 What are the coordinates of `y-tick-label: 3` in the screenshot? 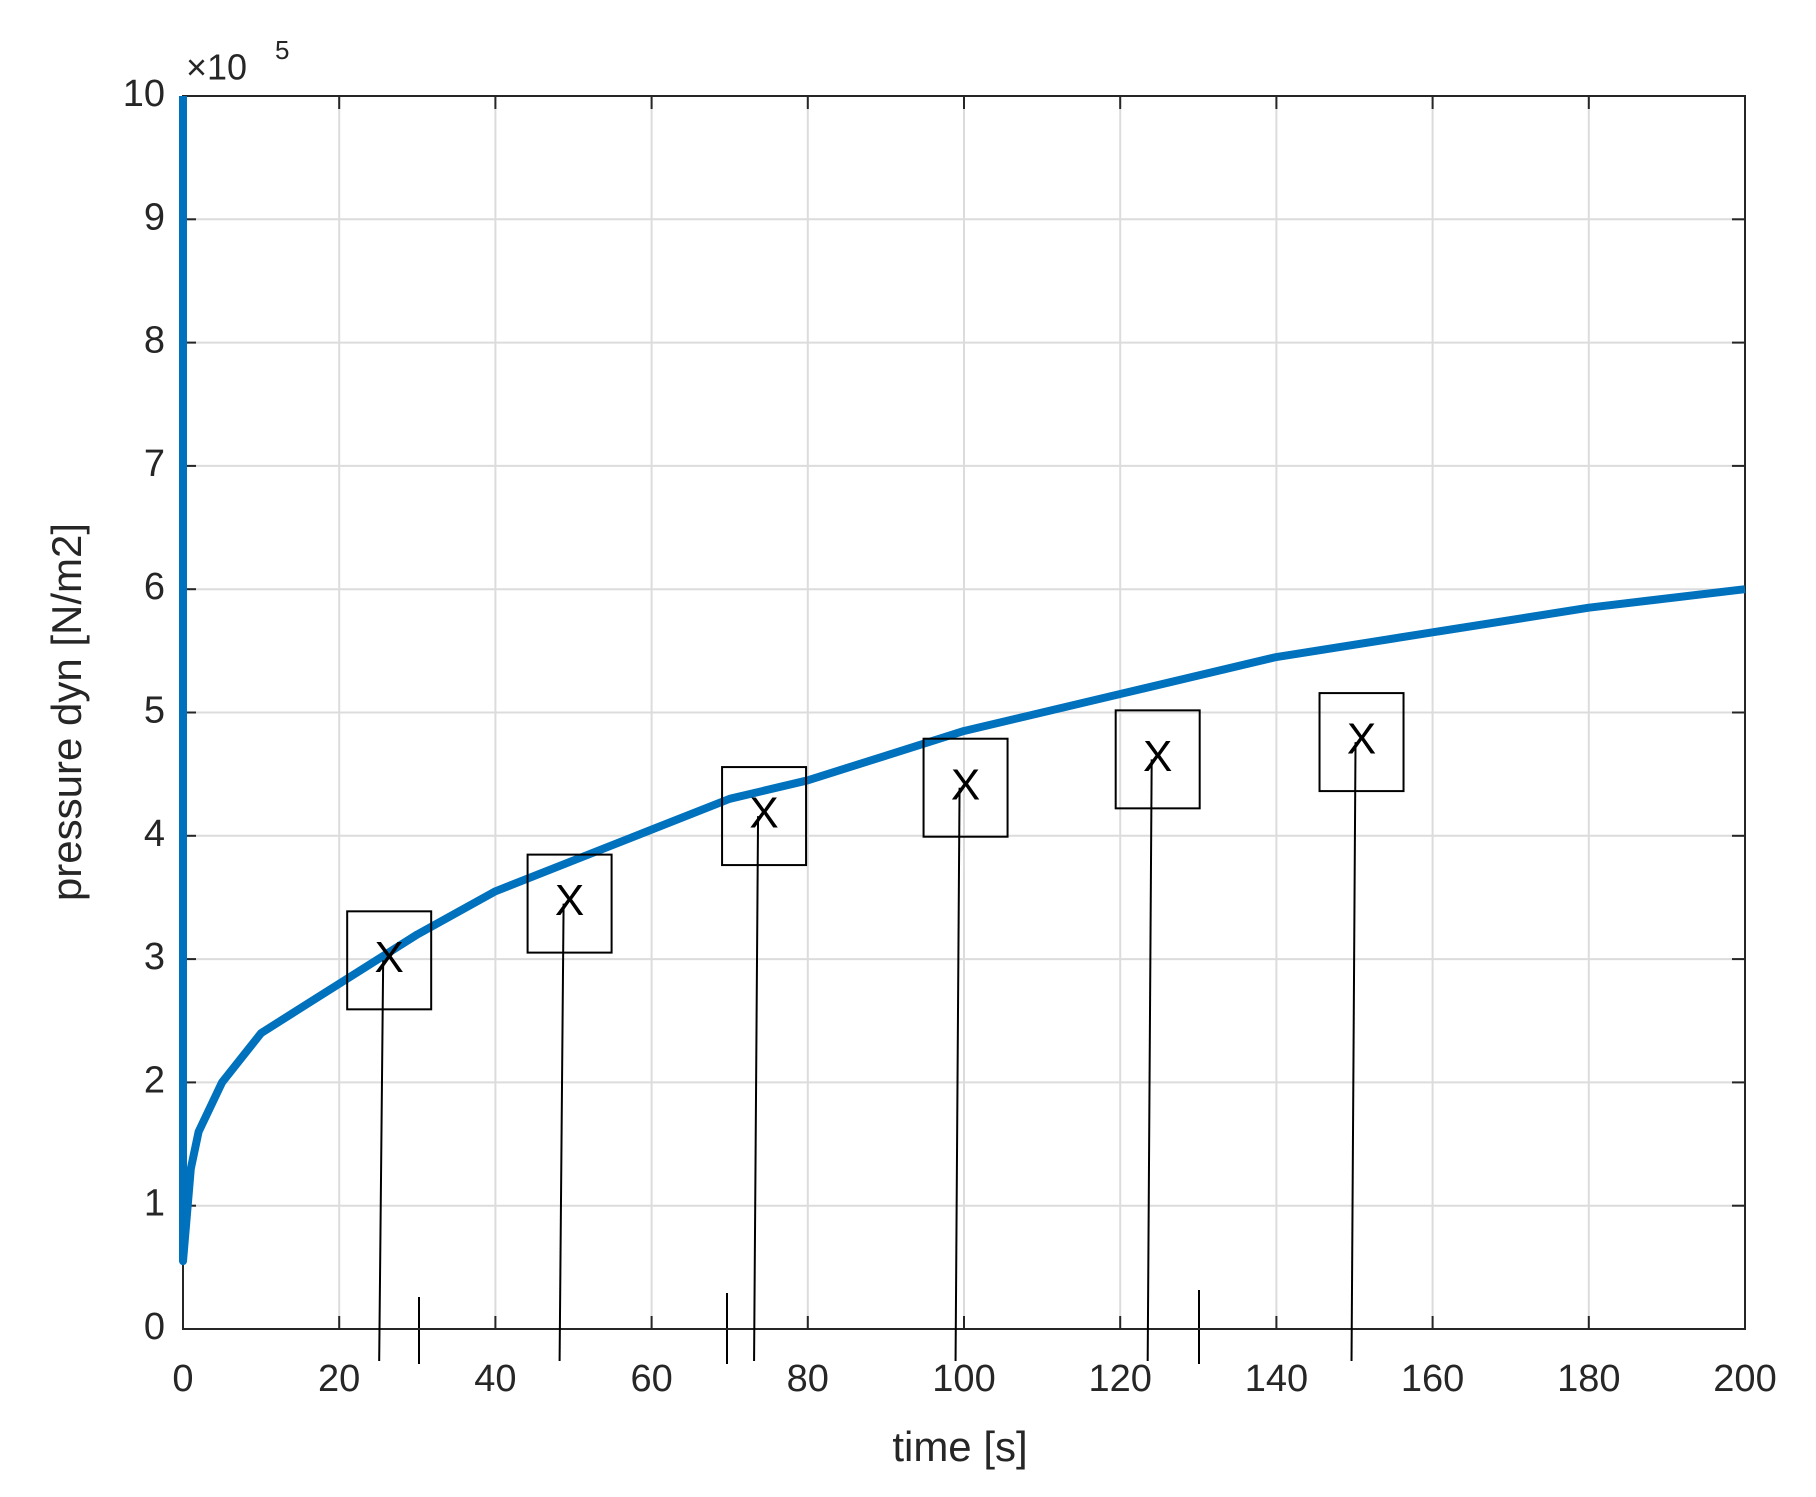 It's located at (154, 957).